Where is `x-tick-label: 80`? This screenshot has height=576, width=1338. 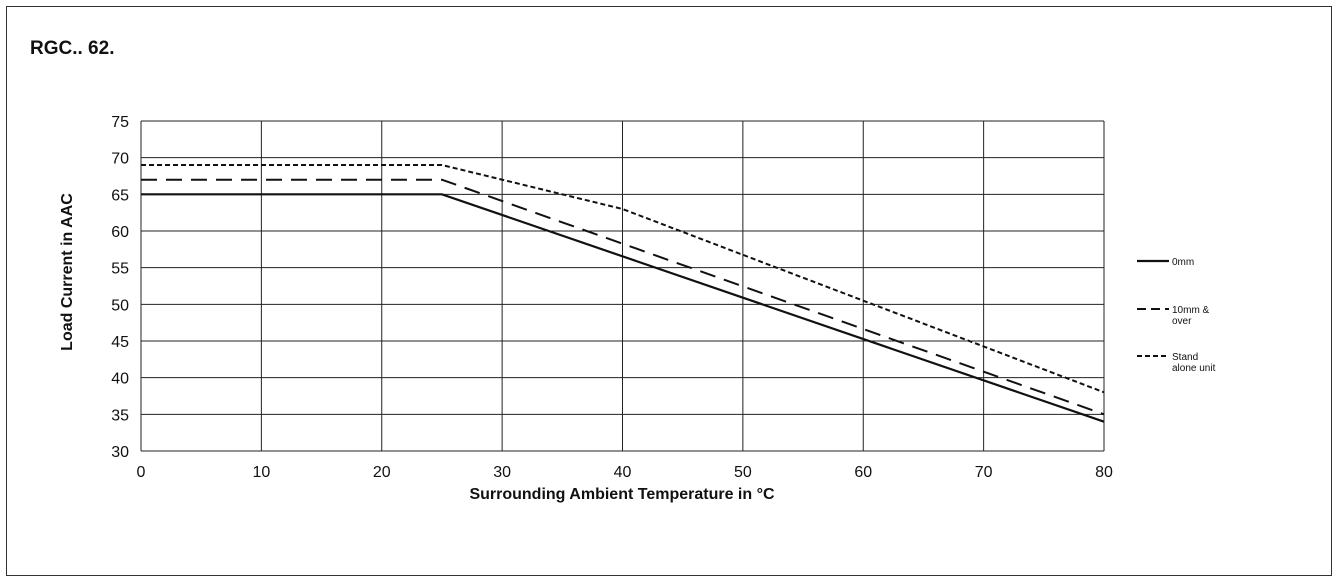 x-tick-label: 80 is located at coordinates (1104, 472).